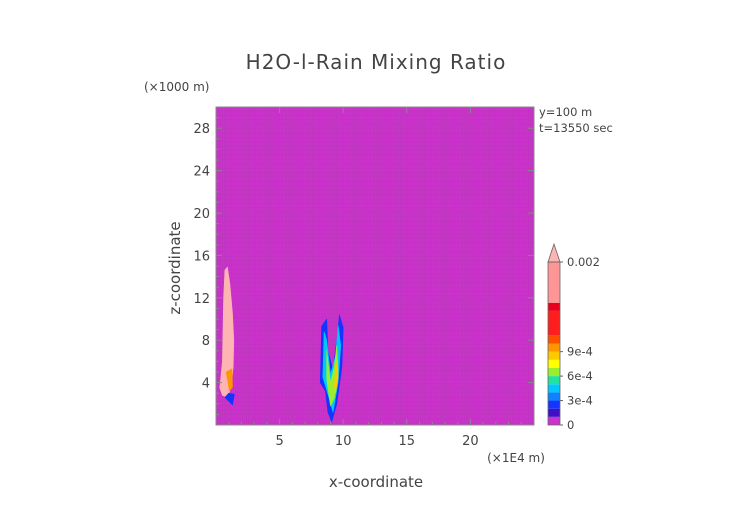  Describe the element at coordinates (570, 425) in the screenshot. I see `colorbar-label: 0` at that location.